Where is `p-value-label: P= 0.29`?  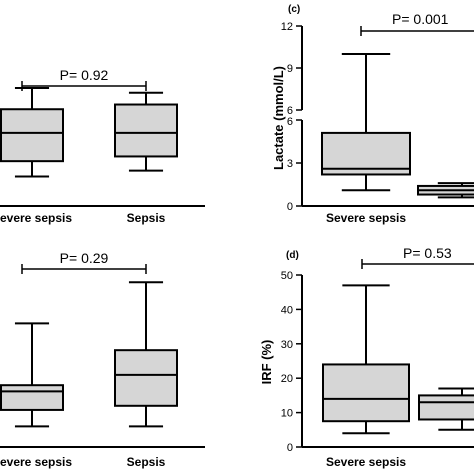 p-value-label: P= 0.29 is located at coordinates (84, 258).